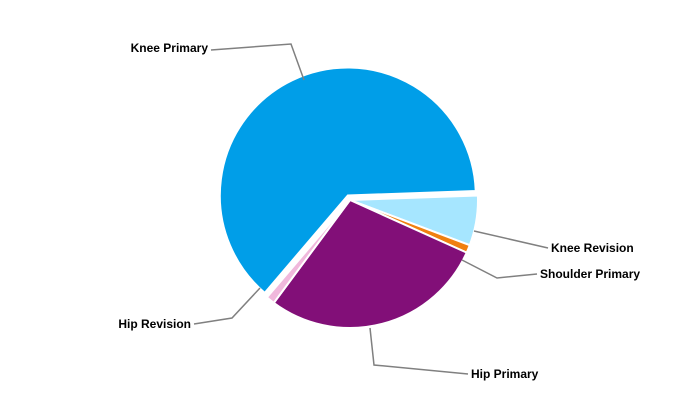 The width and height of the screenshot is (700, 400). I want to click on pie-slice-hip-revision, so click(308, 252).